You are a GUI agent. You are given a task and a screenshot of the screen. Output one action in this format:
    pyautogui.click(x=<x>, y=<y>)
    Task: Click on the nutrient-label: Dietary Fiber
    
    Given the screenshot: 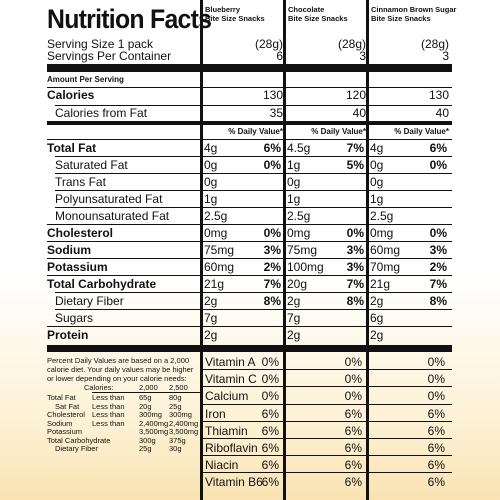 What is the action you would take?
    pyautogui.click(x=89, y=301)
    